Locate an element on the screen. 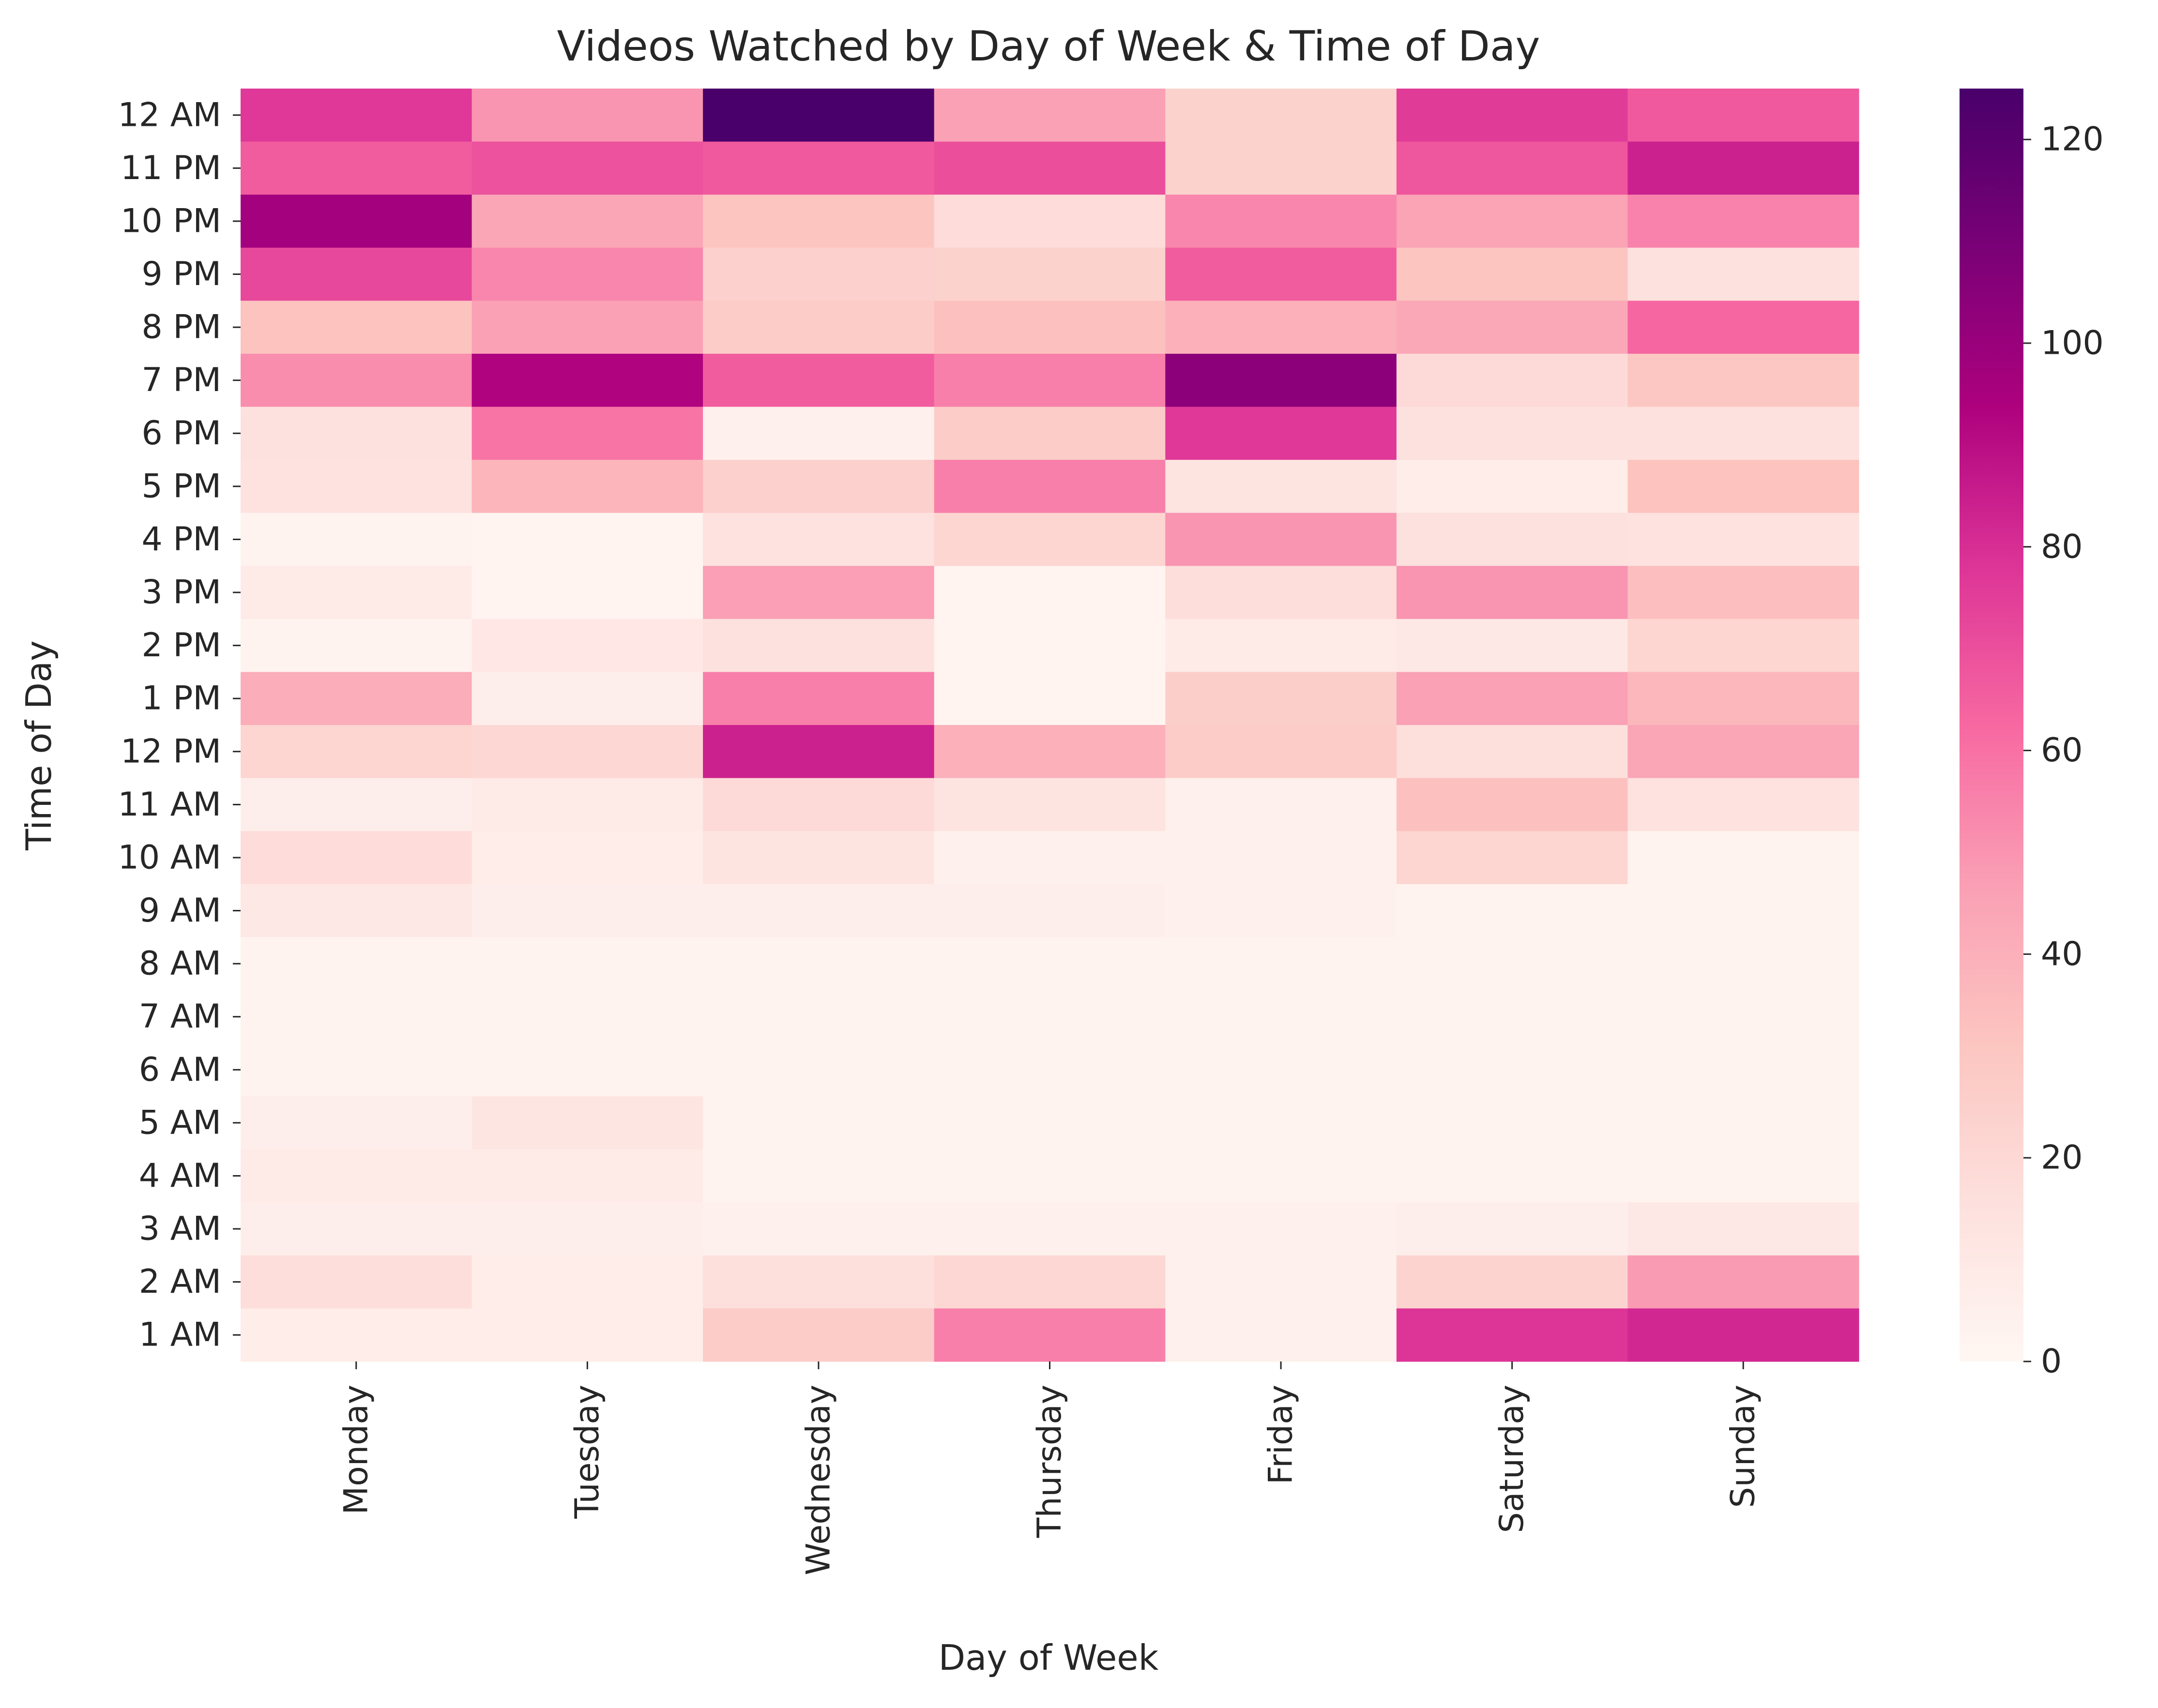 Image resolution: width=2158 pixels, height=1708 pixels. x-tick-label: Monday is located at coordinates (356, 1449).